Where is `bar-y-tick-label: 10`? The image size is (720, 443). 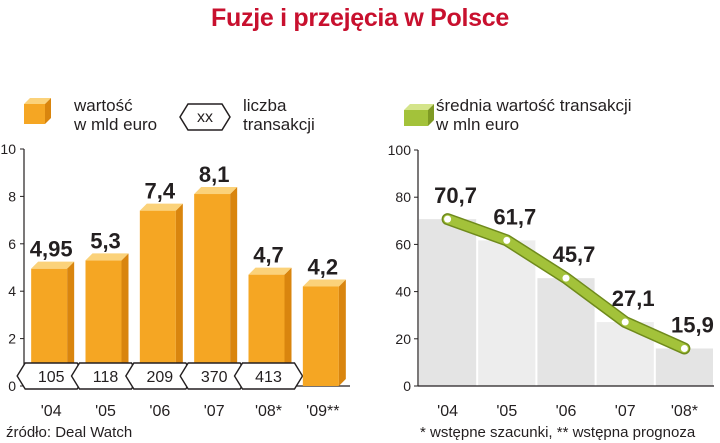 bar-y-tick-label: 10 is located at coordinates (8, 149).